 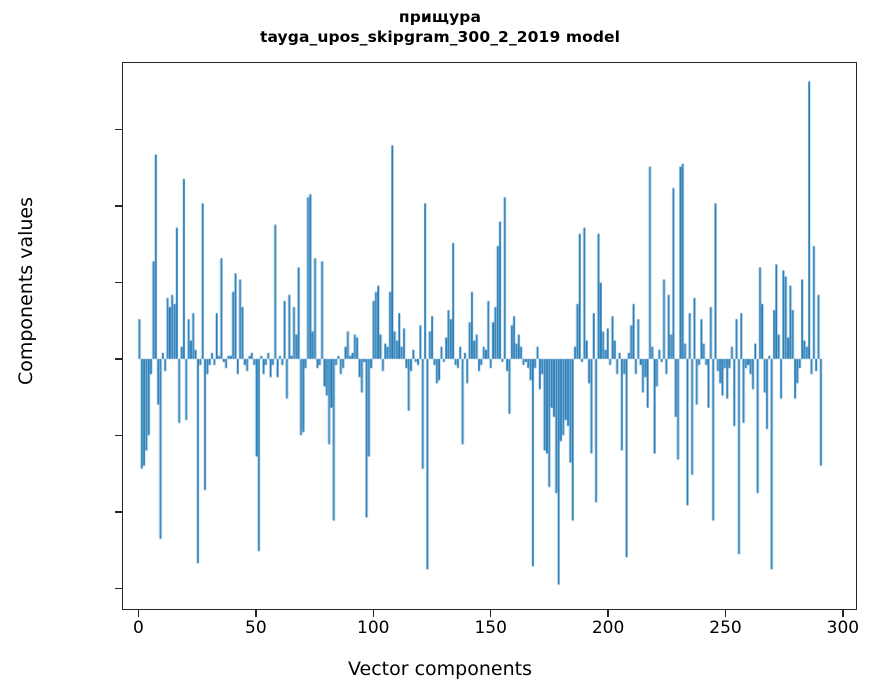 I want to click on chart-title-line-1: прищура, so click(x=440, y=17).